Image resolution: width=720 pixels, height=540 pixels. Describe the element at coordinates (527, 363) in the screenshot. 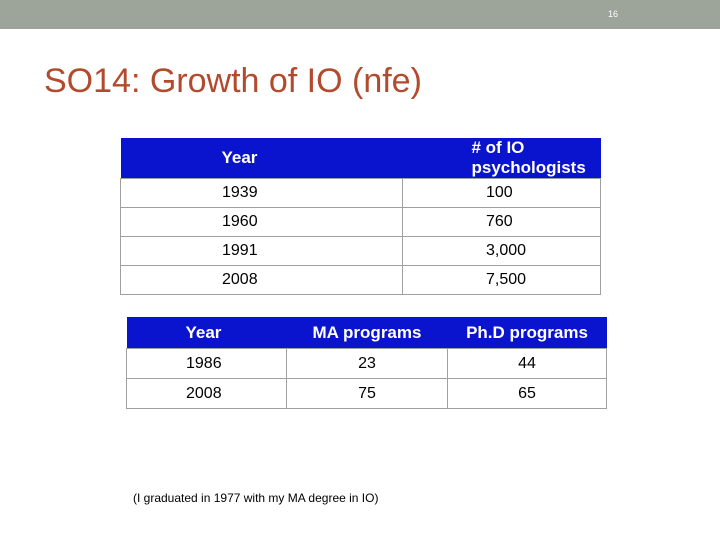

I see `cell-phd: 44` at that location.